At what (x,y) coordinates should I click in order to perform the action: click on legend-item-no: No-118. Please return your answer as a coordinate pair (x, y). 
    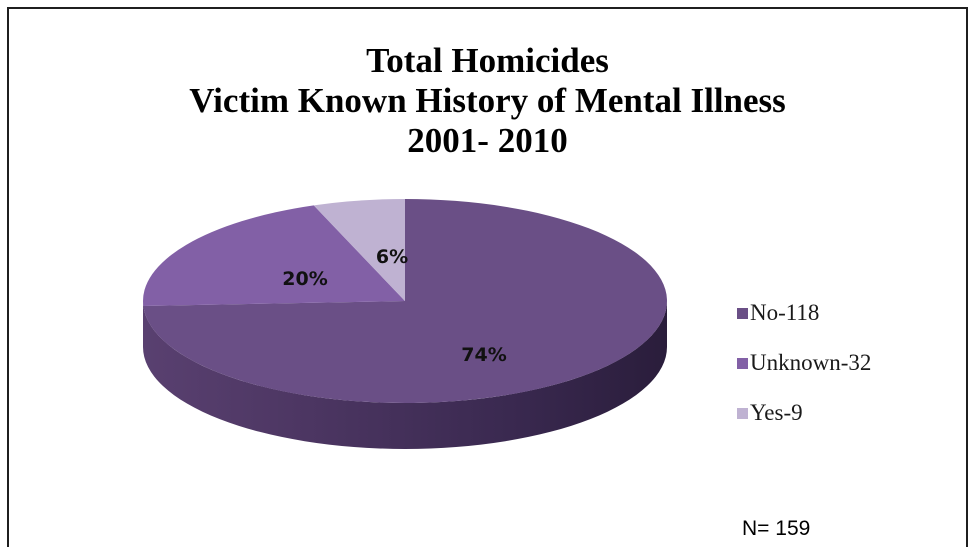
    Looking at the image, I should click on (804, 313).